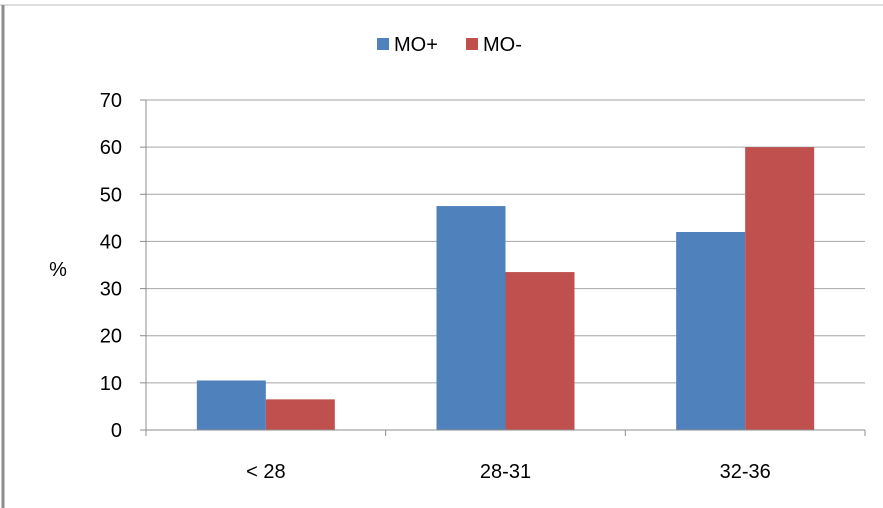 Image resolution: width=883 pixels, height=508 pixels. What do you see at coordinates (111, 290) in the screenshot?
I see `y-tick-label: 30` at bounding box center [111, 290].